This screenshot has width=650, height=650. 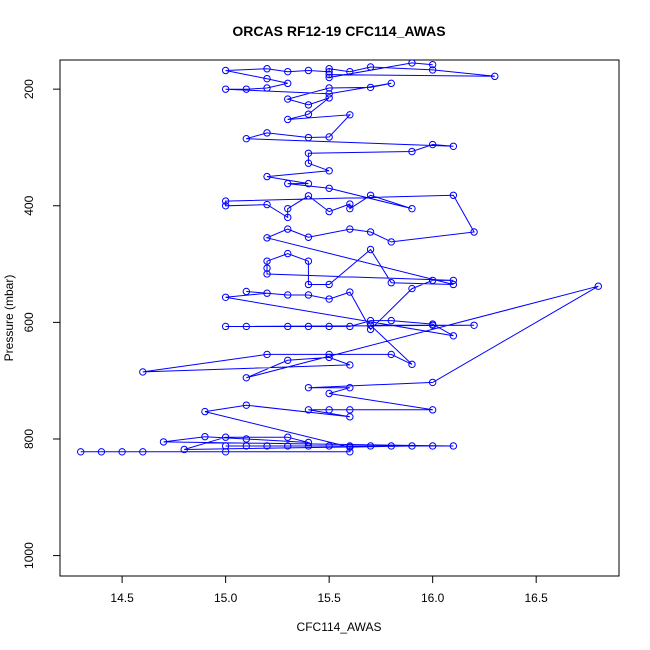 I want to click on y-tick-label: 600, so click(x=29, y=322).